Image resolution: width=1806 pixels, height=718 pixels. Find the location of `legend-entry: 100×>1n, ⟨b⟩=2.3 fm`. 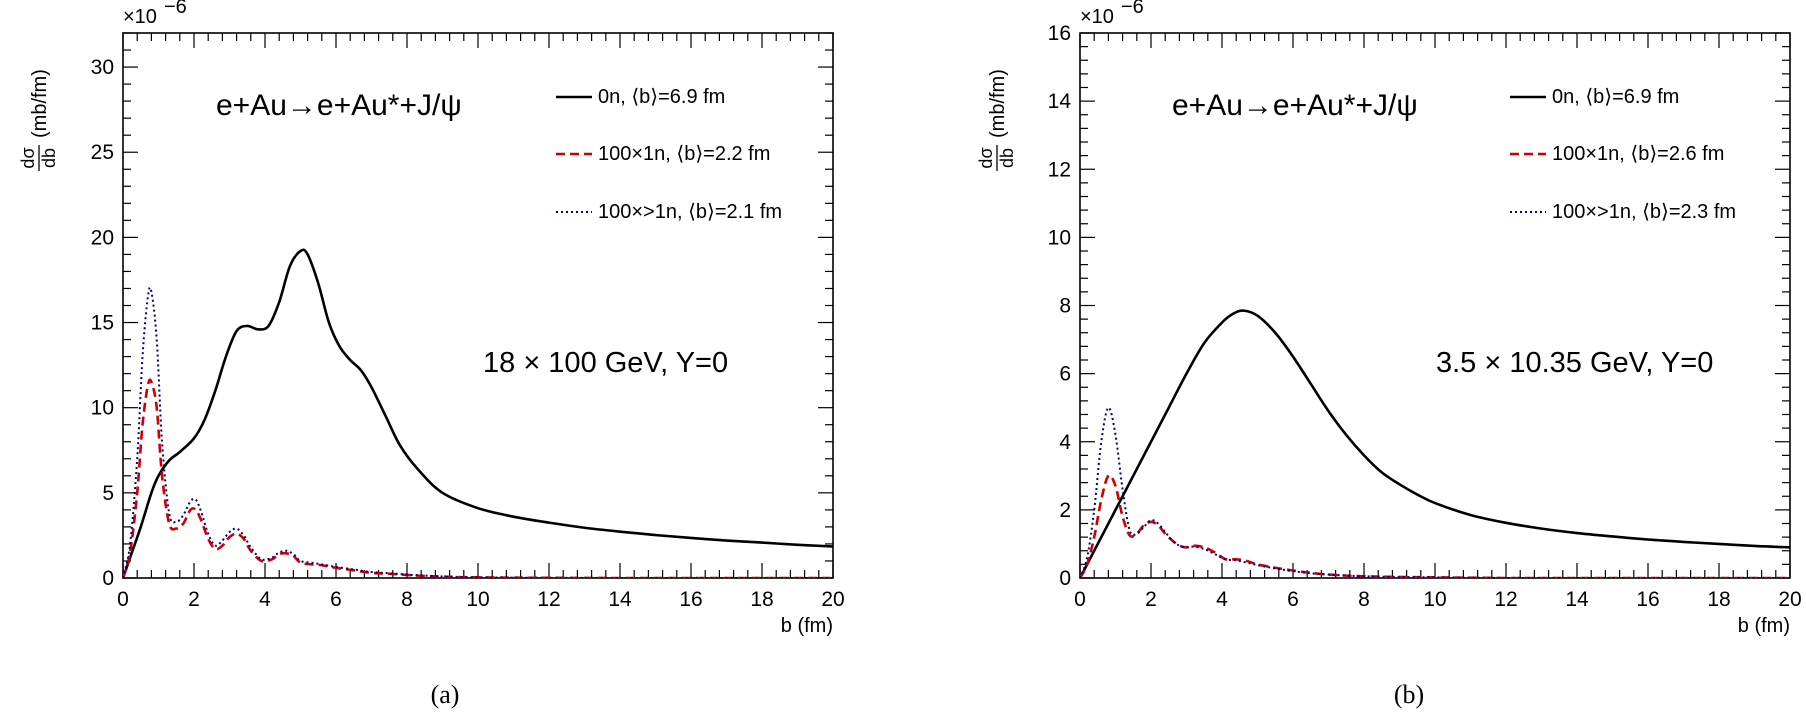

legend-entry: 100×>1n, ⟨b⟩=2.3 fm is located at coordinates (1644, 212).